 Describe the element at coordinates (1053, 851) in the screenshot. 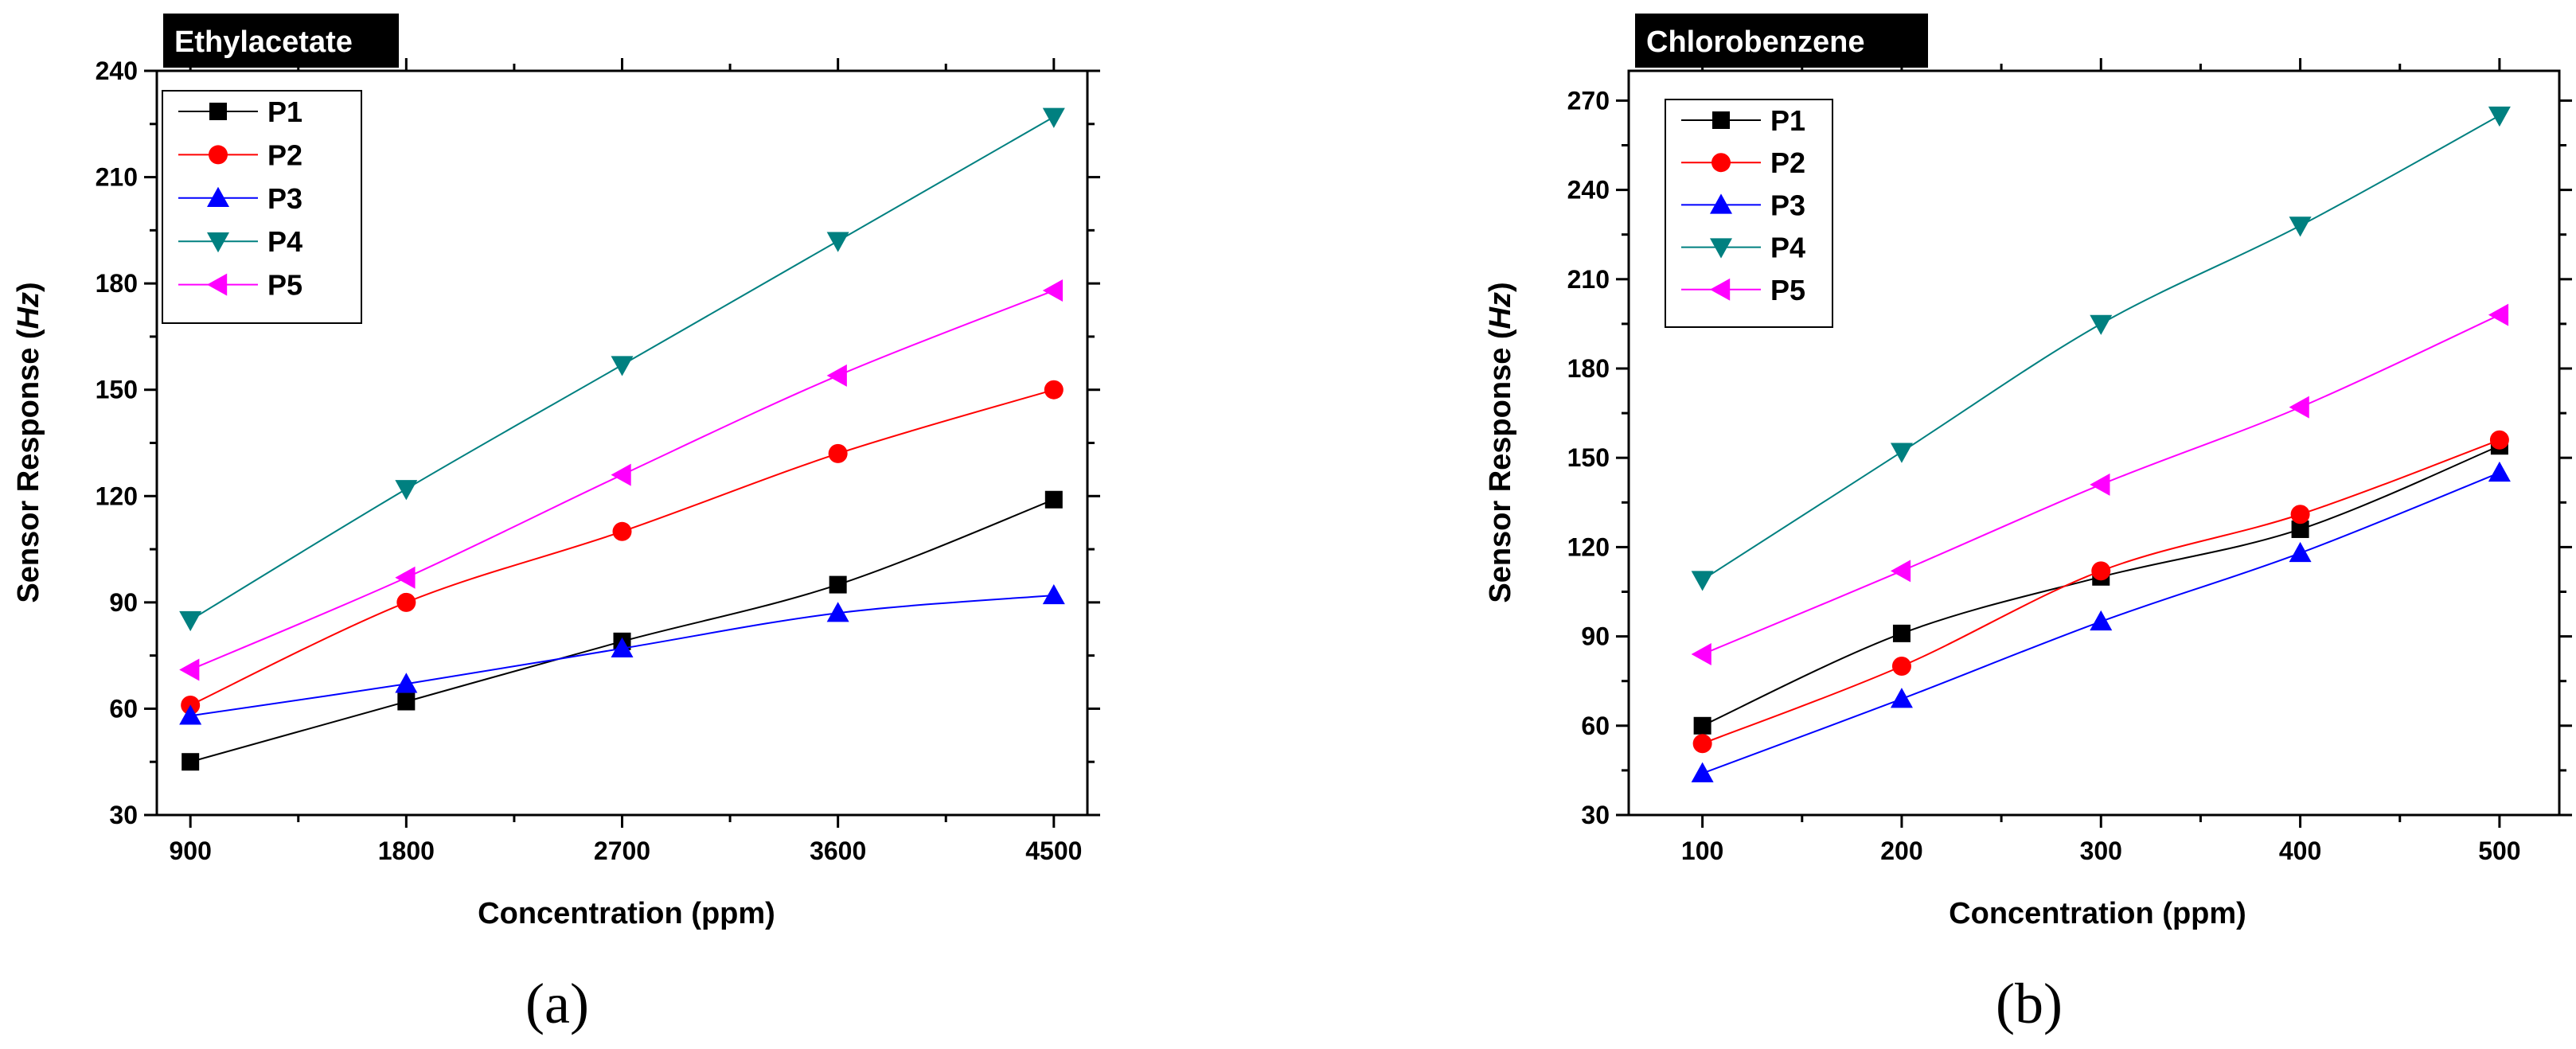

I see `x-tick-label: 4500` at that location.